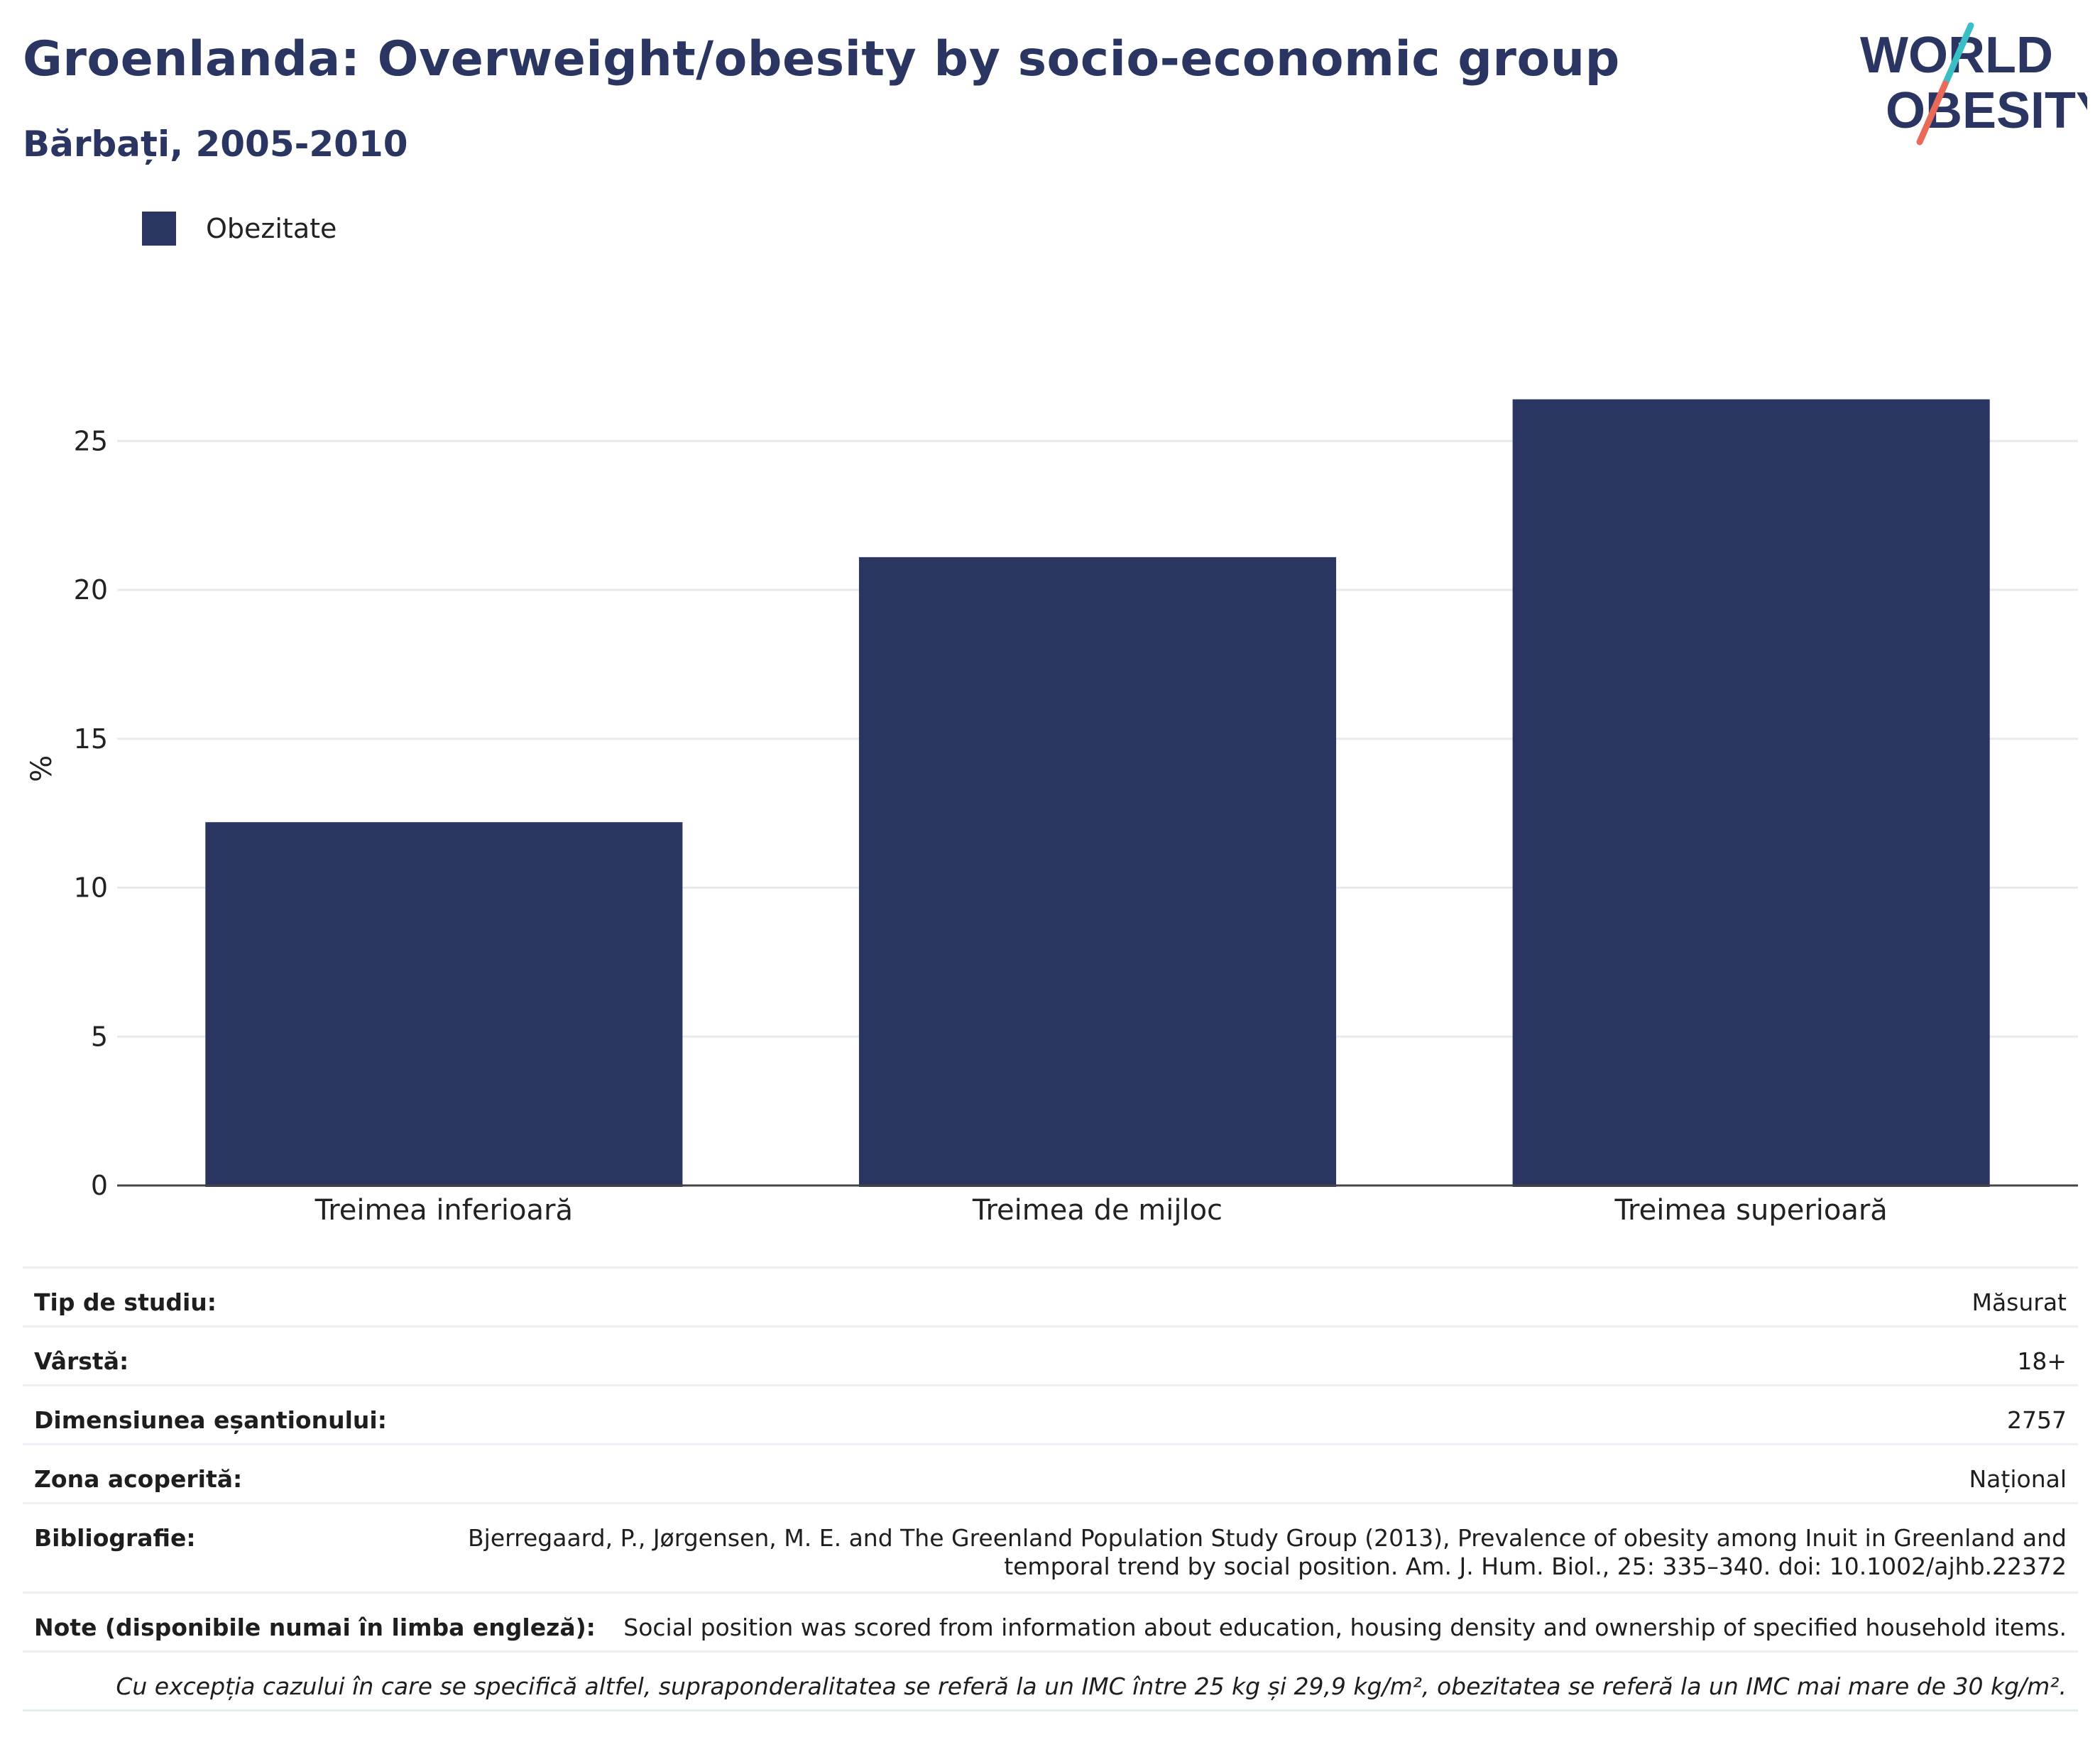 The image size is (2100, 1747). Describe the element at coordinates (2037, 1420) in the screenshot. I see `sample-size-value: 2757` at that location.